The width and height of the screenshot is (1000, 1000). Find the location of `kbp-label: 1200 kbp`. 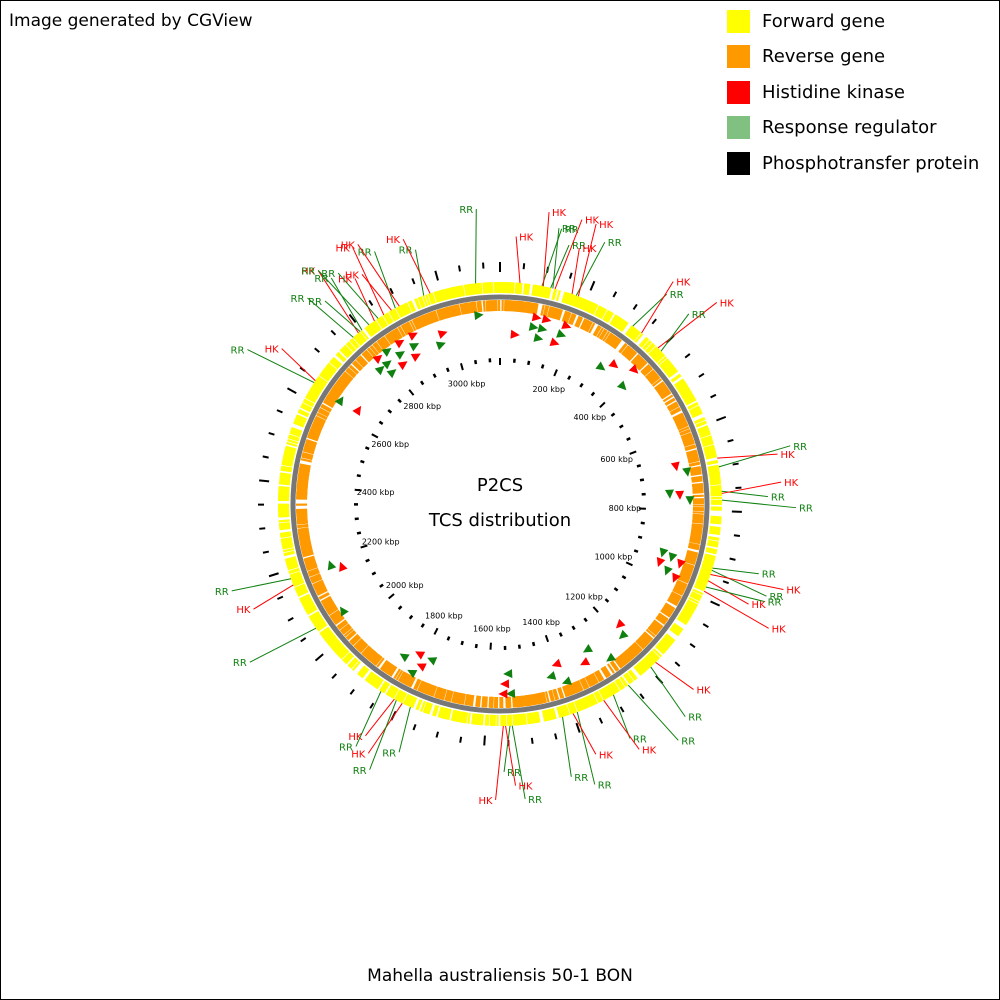

kbp-label: 1200 kbp is located at coordinates (584, 597).